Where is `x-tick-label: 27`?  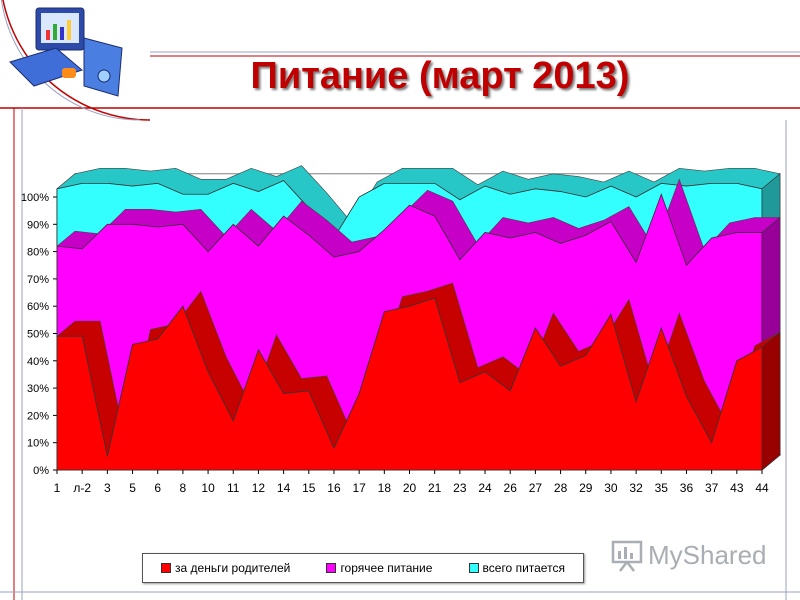 x-tick-label: 27 is located at coordinates (536, 488).